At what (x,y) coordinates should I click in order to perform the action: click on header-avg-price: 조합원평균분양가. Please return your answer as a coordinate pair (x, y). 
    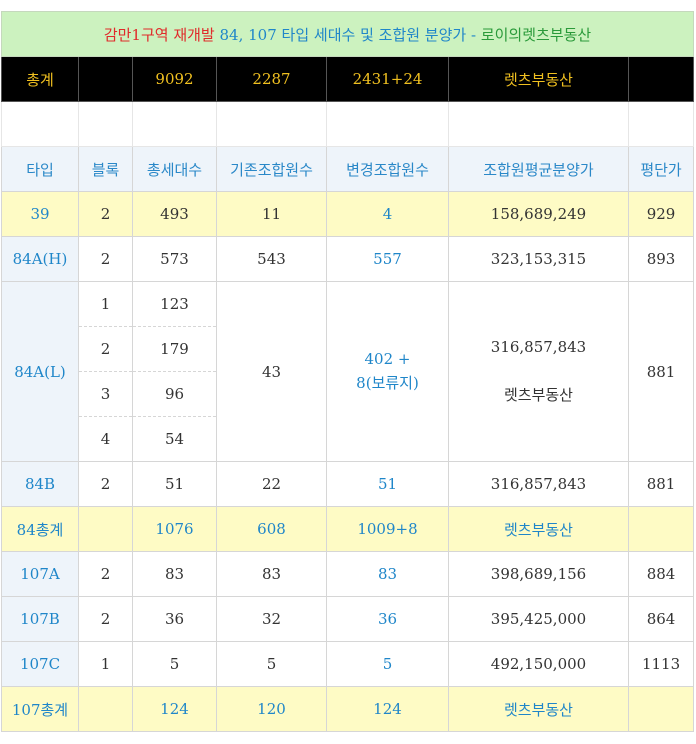
    Looking at the image, I should click on (538, 169).